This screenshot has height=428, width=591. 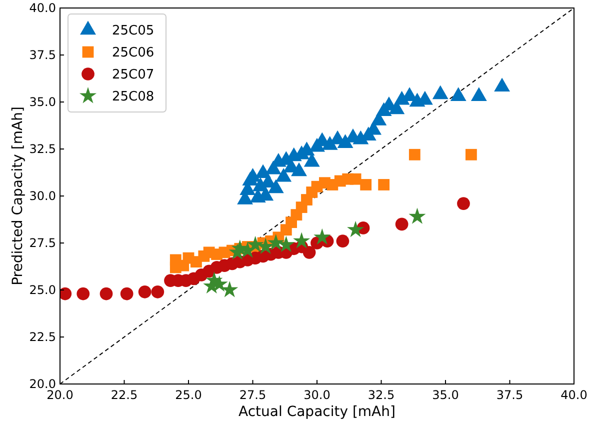 What do you see at coordinates (42, 243) in the screenshot?
I see `y-tick-label: 27.5` at bounding box center [42, 243].